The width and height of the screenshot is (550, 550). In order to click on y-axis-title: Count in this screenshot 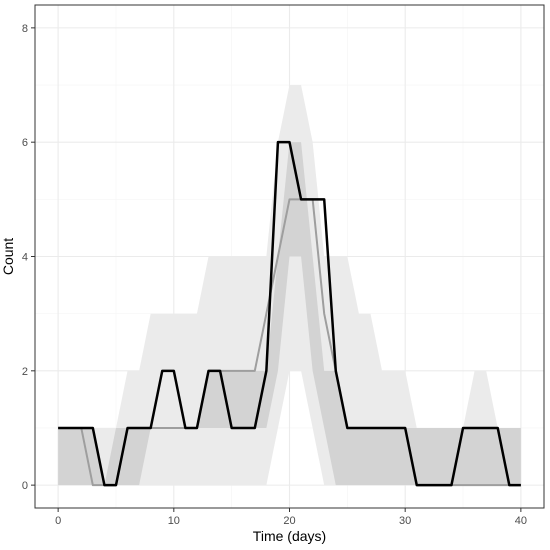, I will do `click(8, 256)`.